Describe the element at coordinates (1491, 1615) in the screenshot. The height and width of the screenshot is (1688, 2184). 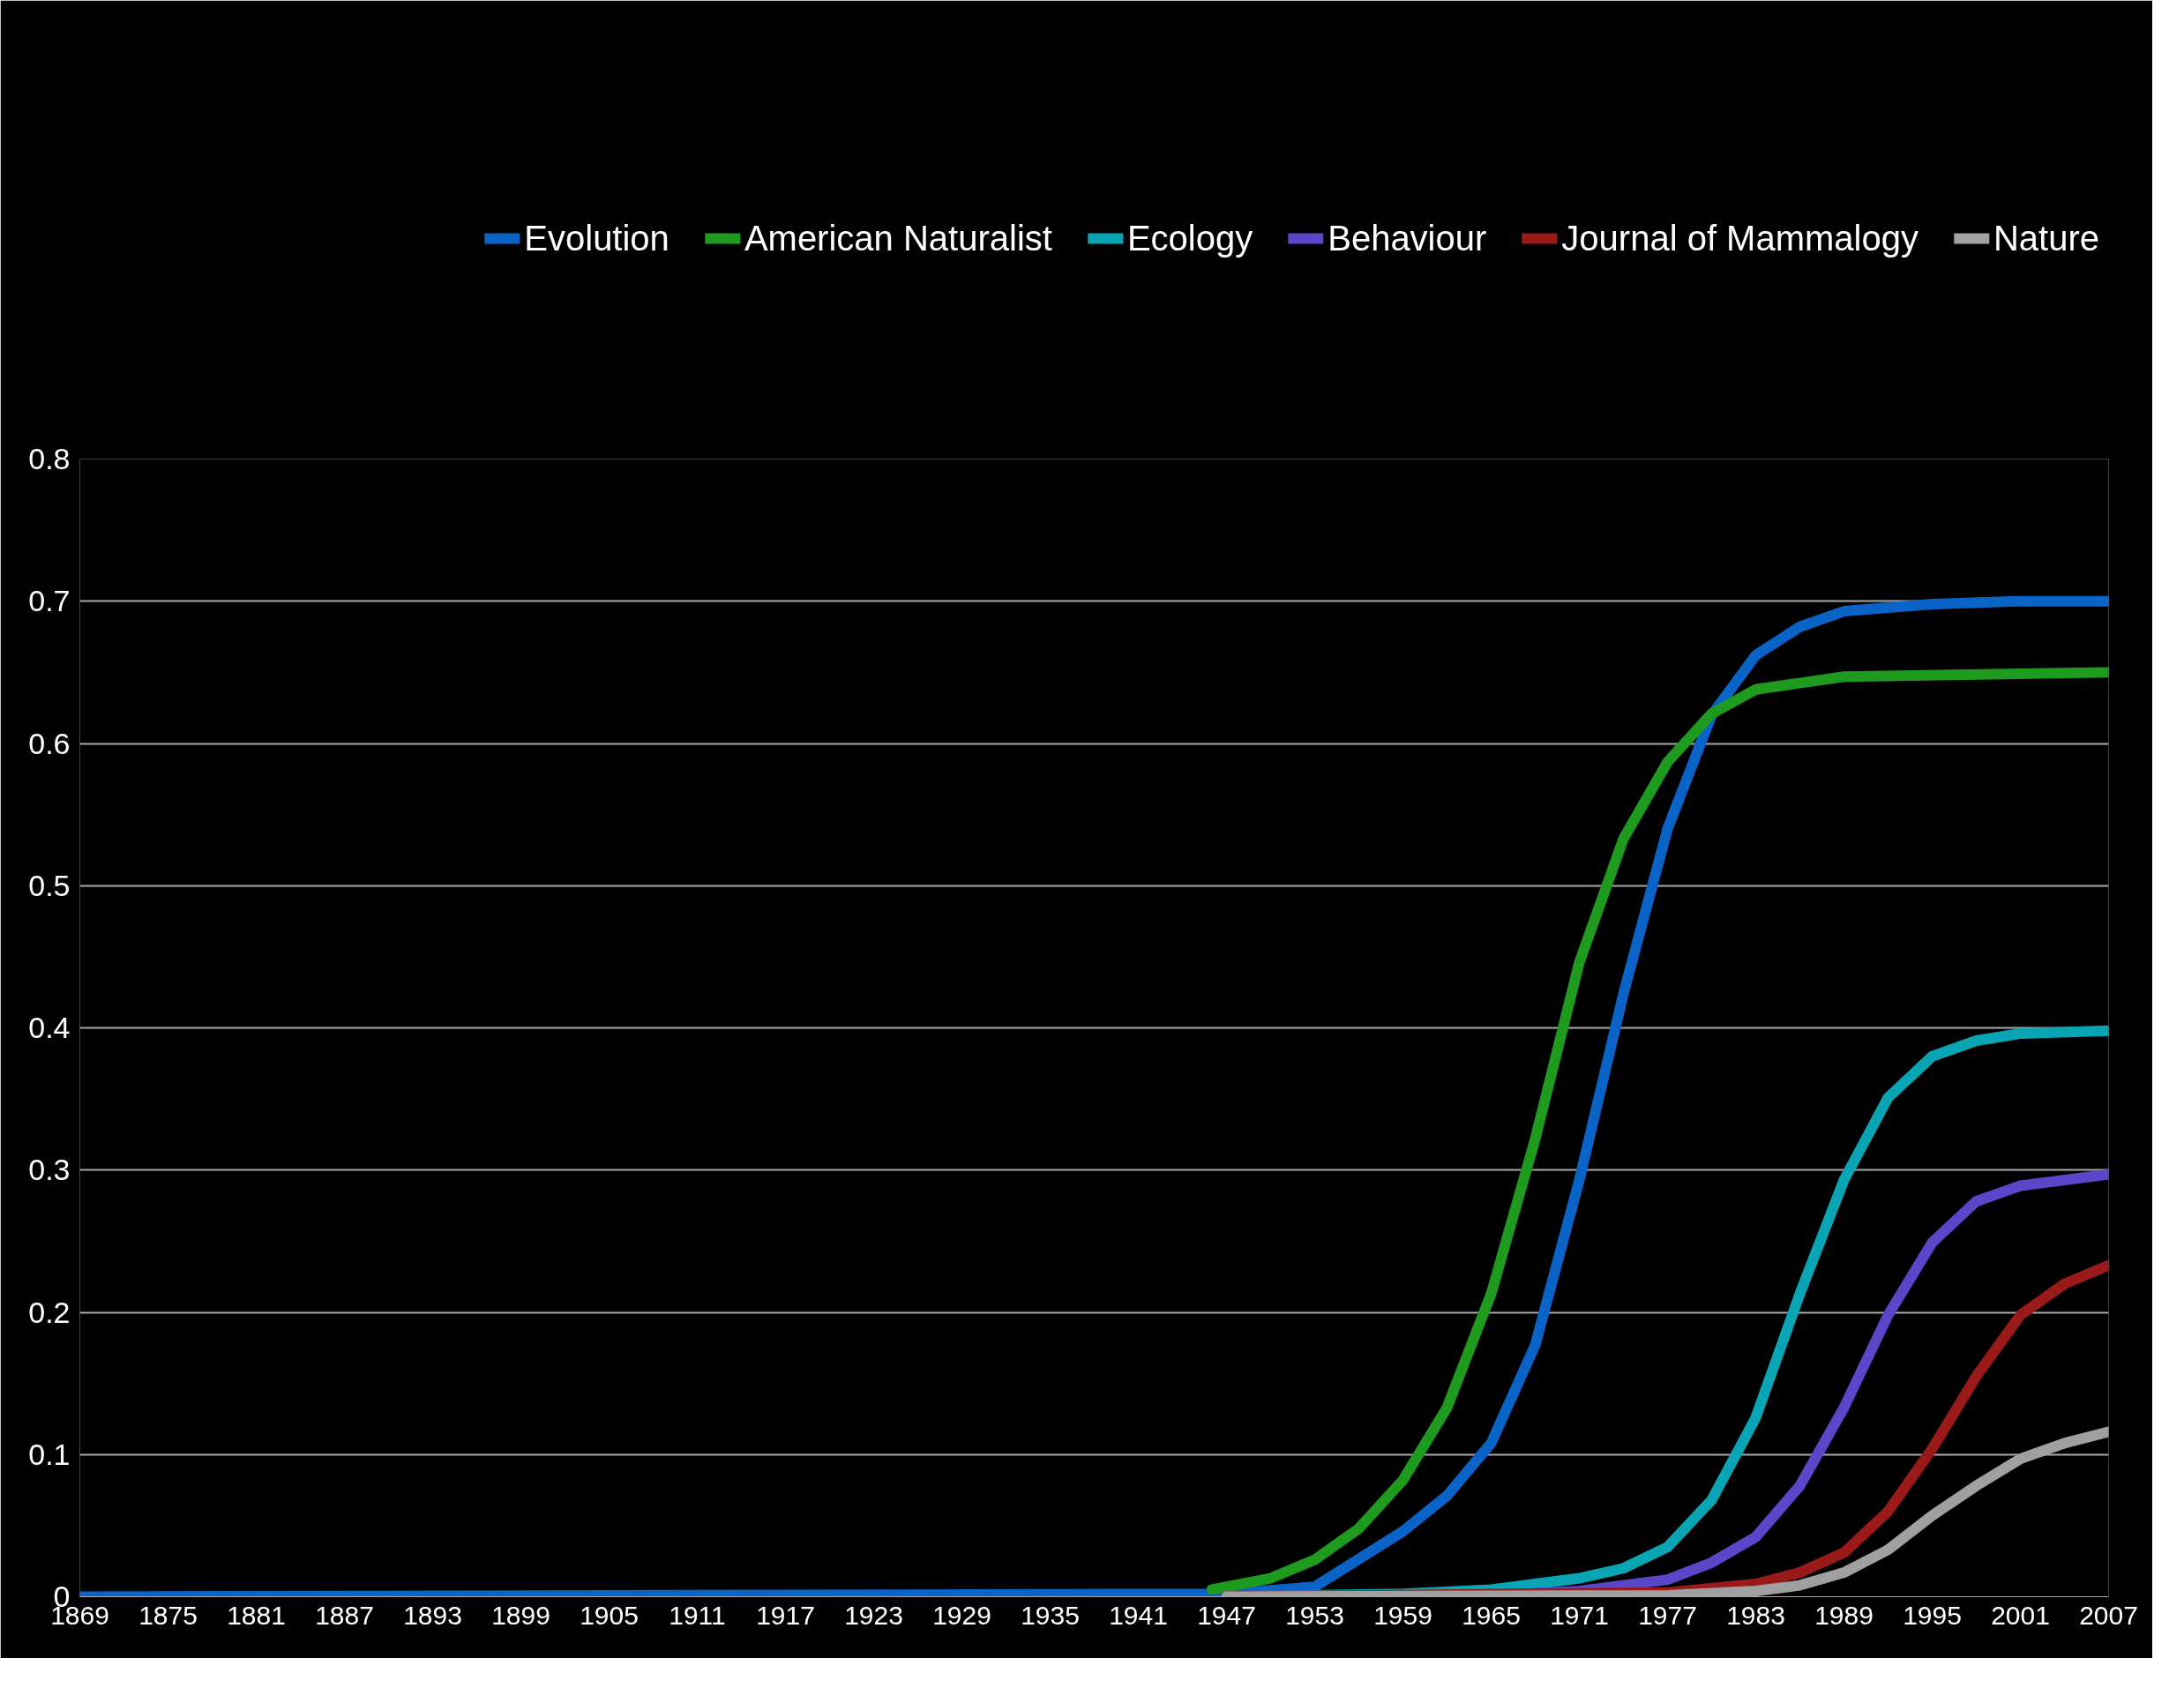
I see `x-tick-label: 1965` at that location.